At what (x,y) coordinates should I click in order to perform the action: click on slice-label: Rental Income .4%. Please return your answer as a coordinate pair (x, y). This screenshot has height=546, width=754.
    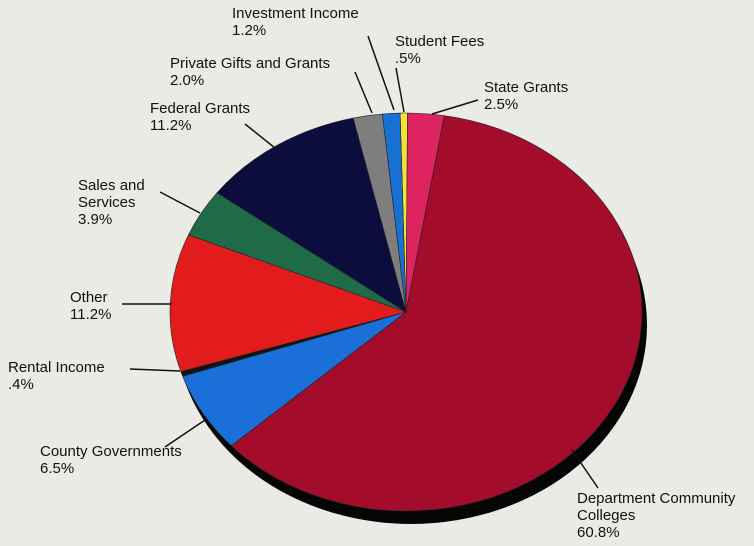
    Looking at the image, I should click on (78, 376).